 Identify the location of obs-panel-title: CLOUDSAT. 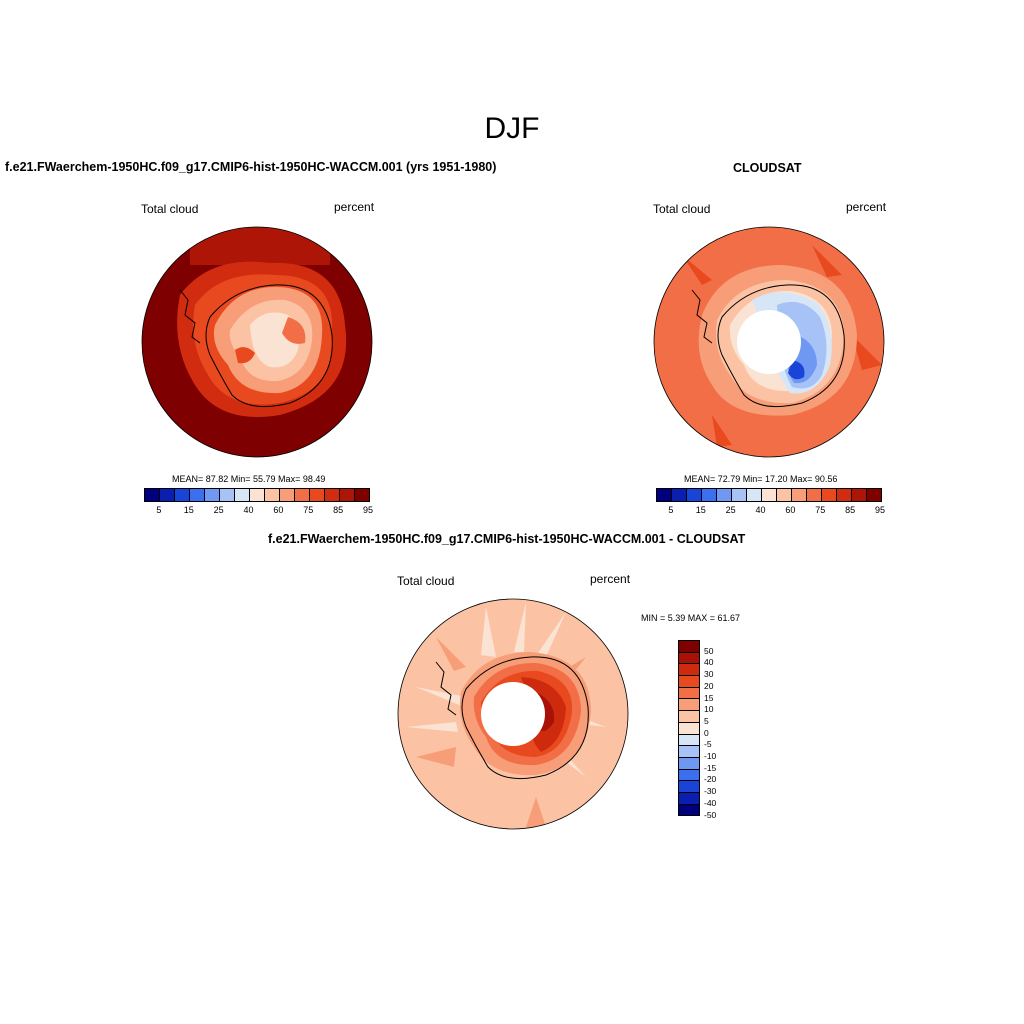
(767, 168).